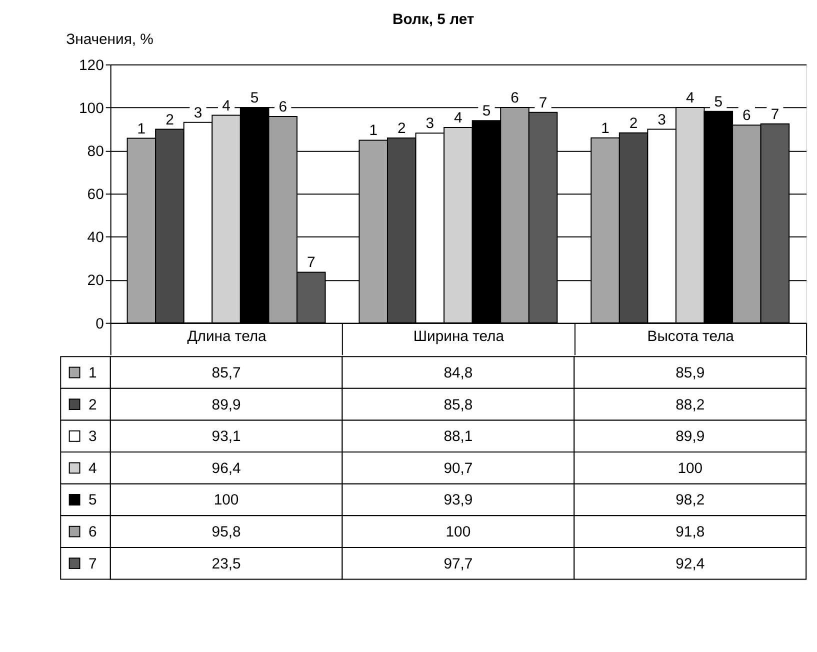 This screenshot has height=652, width=817. Describe the element at coordinates (95, 152) in the screenshot. I see `y-tick-label: 80` at that location.